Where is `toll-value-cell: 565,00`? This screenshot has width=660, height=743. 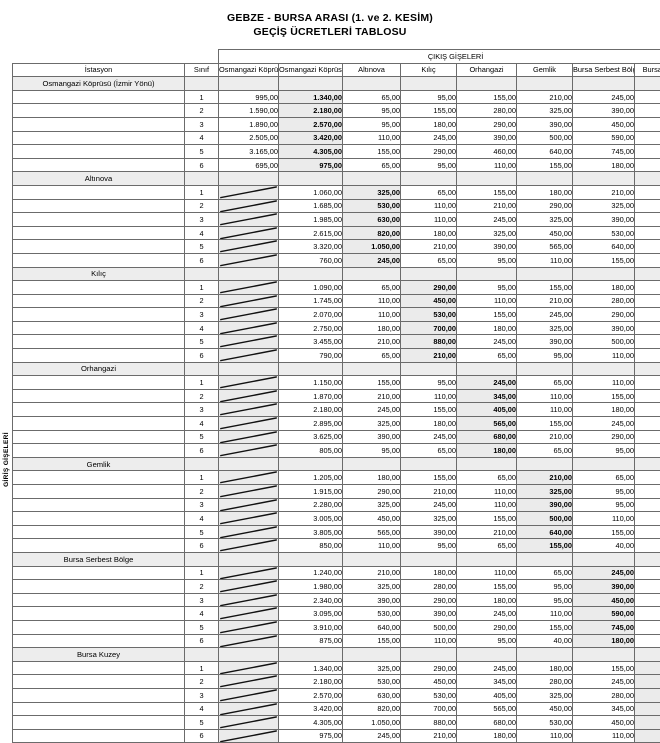 toll-value-cell: 565,00 is located at coordinates (545, 247).